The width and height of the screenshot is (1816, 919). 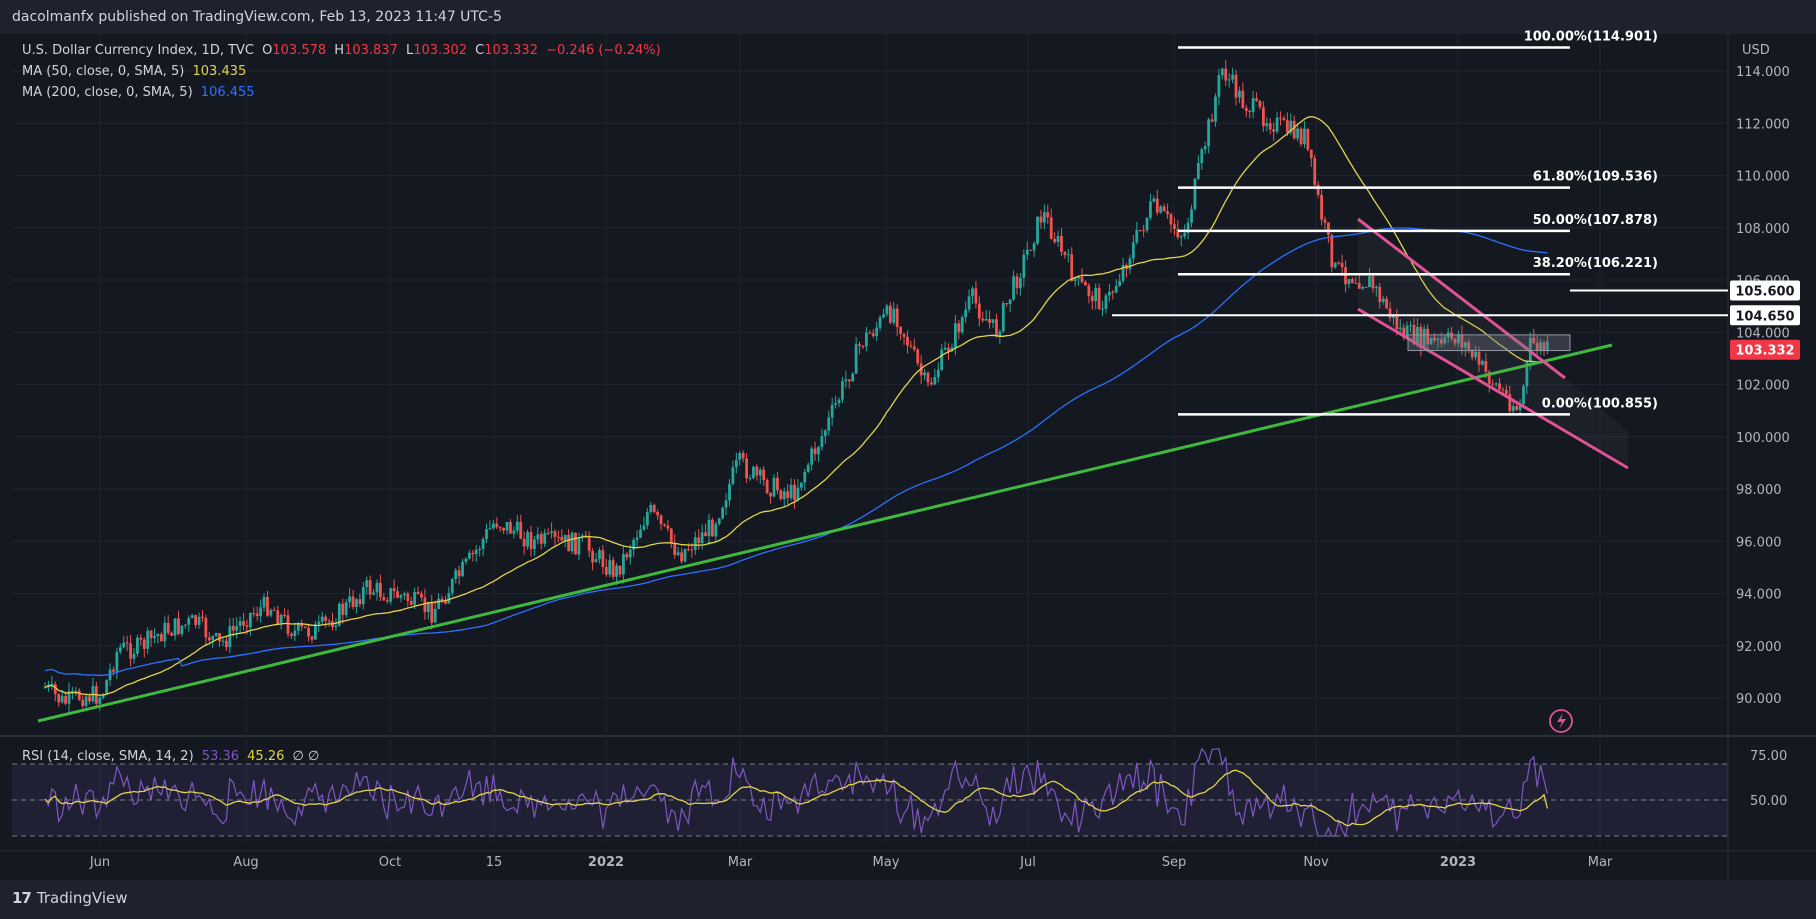 What do you see at coordinates (1489, 343) in the screenshot?
I see `range-box` at bounding box center [1489, 343].